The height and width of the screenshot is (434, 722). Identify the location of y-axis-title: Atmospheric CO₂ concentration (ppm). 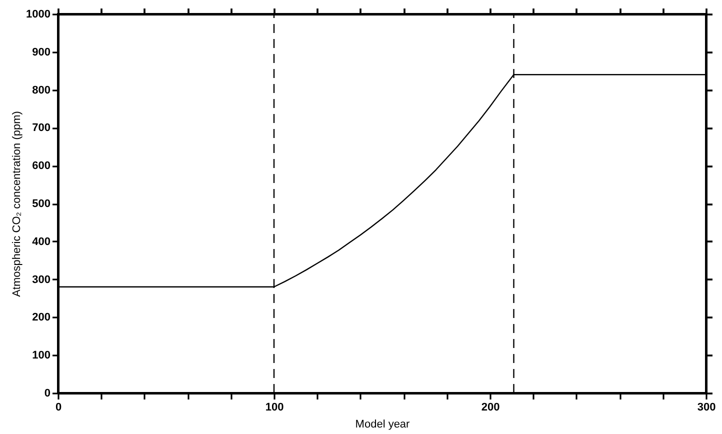
(17, 204).